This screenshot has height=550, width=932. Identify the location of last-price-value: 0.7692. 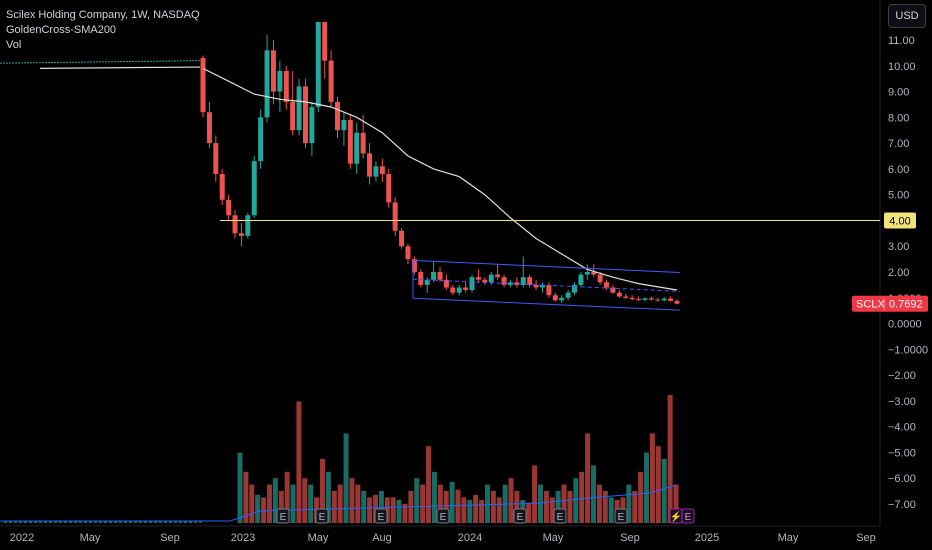
(906, 305).